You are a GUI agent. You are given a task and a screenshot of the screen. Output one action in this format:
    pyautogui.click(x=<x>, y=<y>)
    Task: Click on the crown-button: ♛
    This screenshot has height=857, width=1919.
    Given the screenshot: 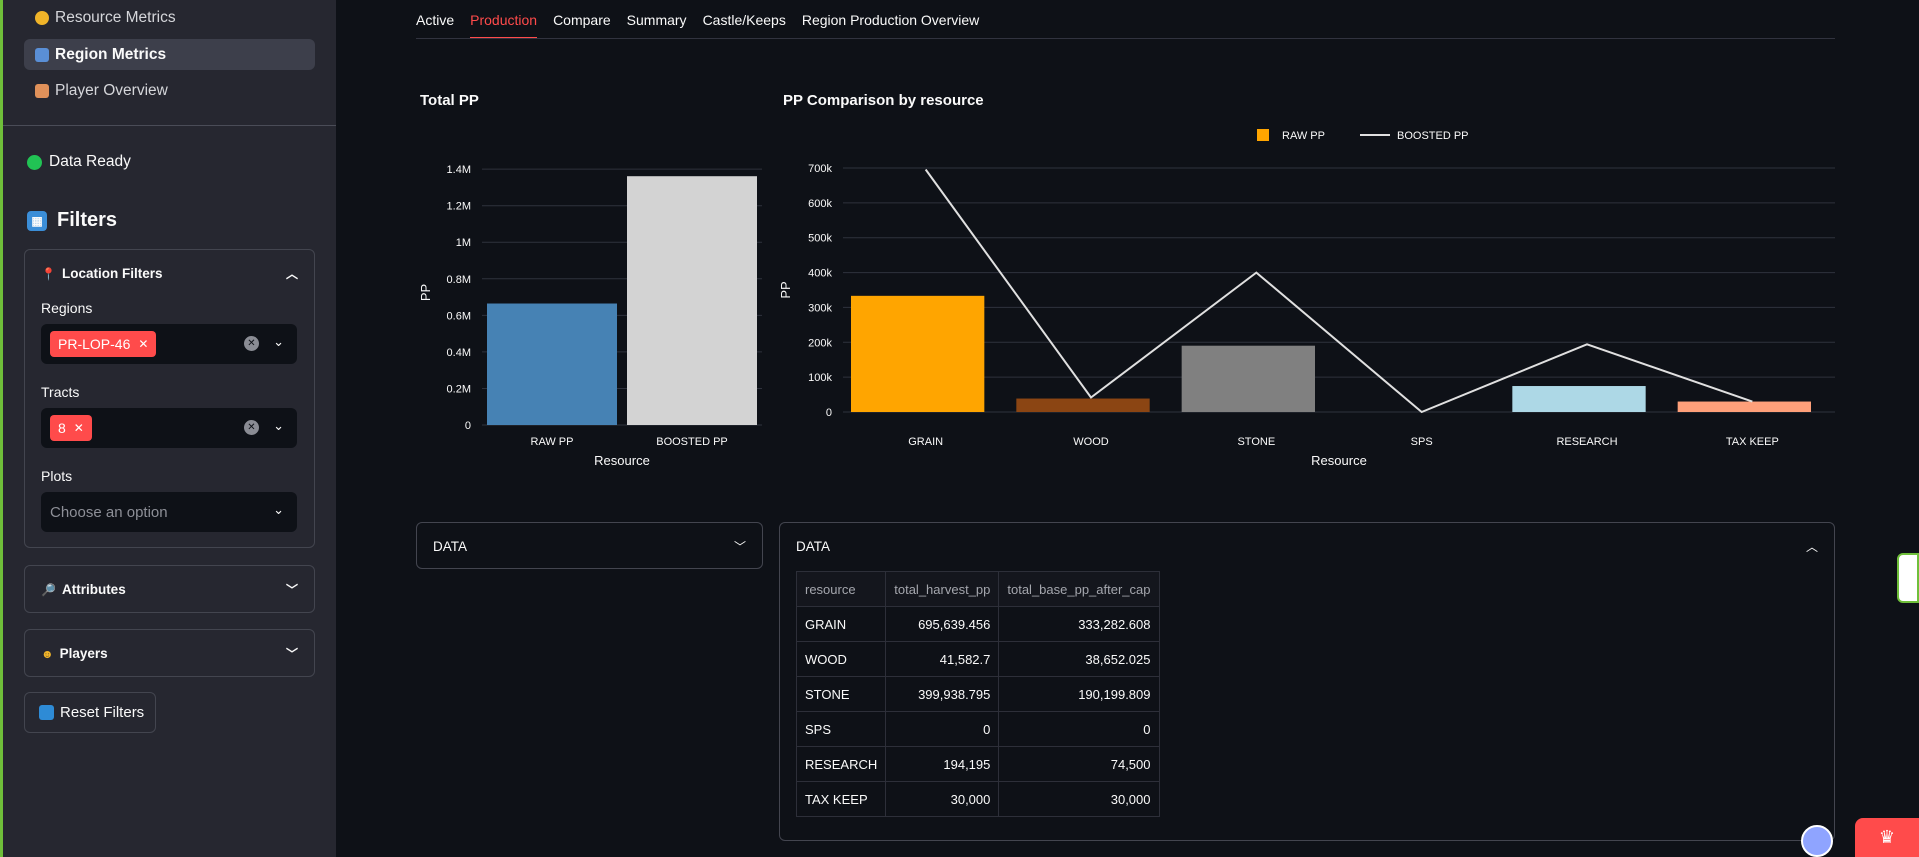 What is the action you would take?
    pyautogui.click(x=1887, y=837)
    